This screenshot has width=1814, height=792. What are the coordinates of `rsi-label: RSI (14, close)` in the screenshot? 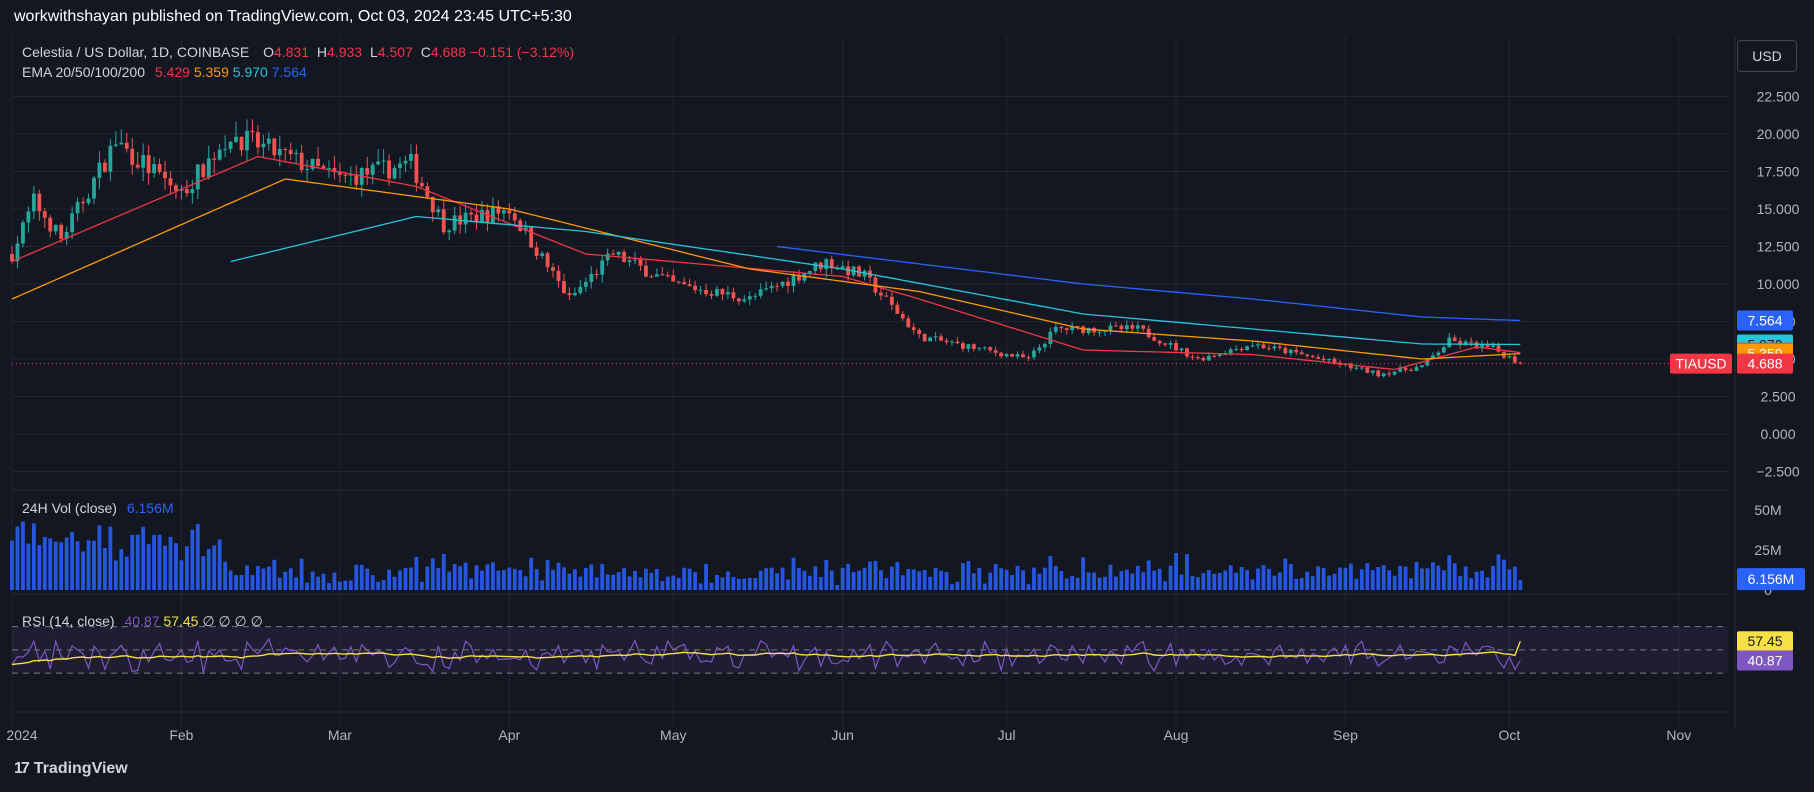 It's located at (68, 621).